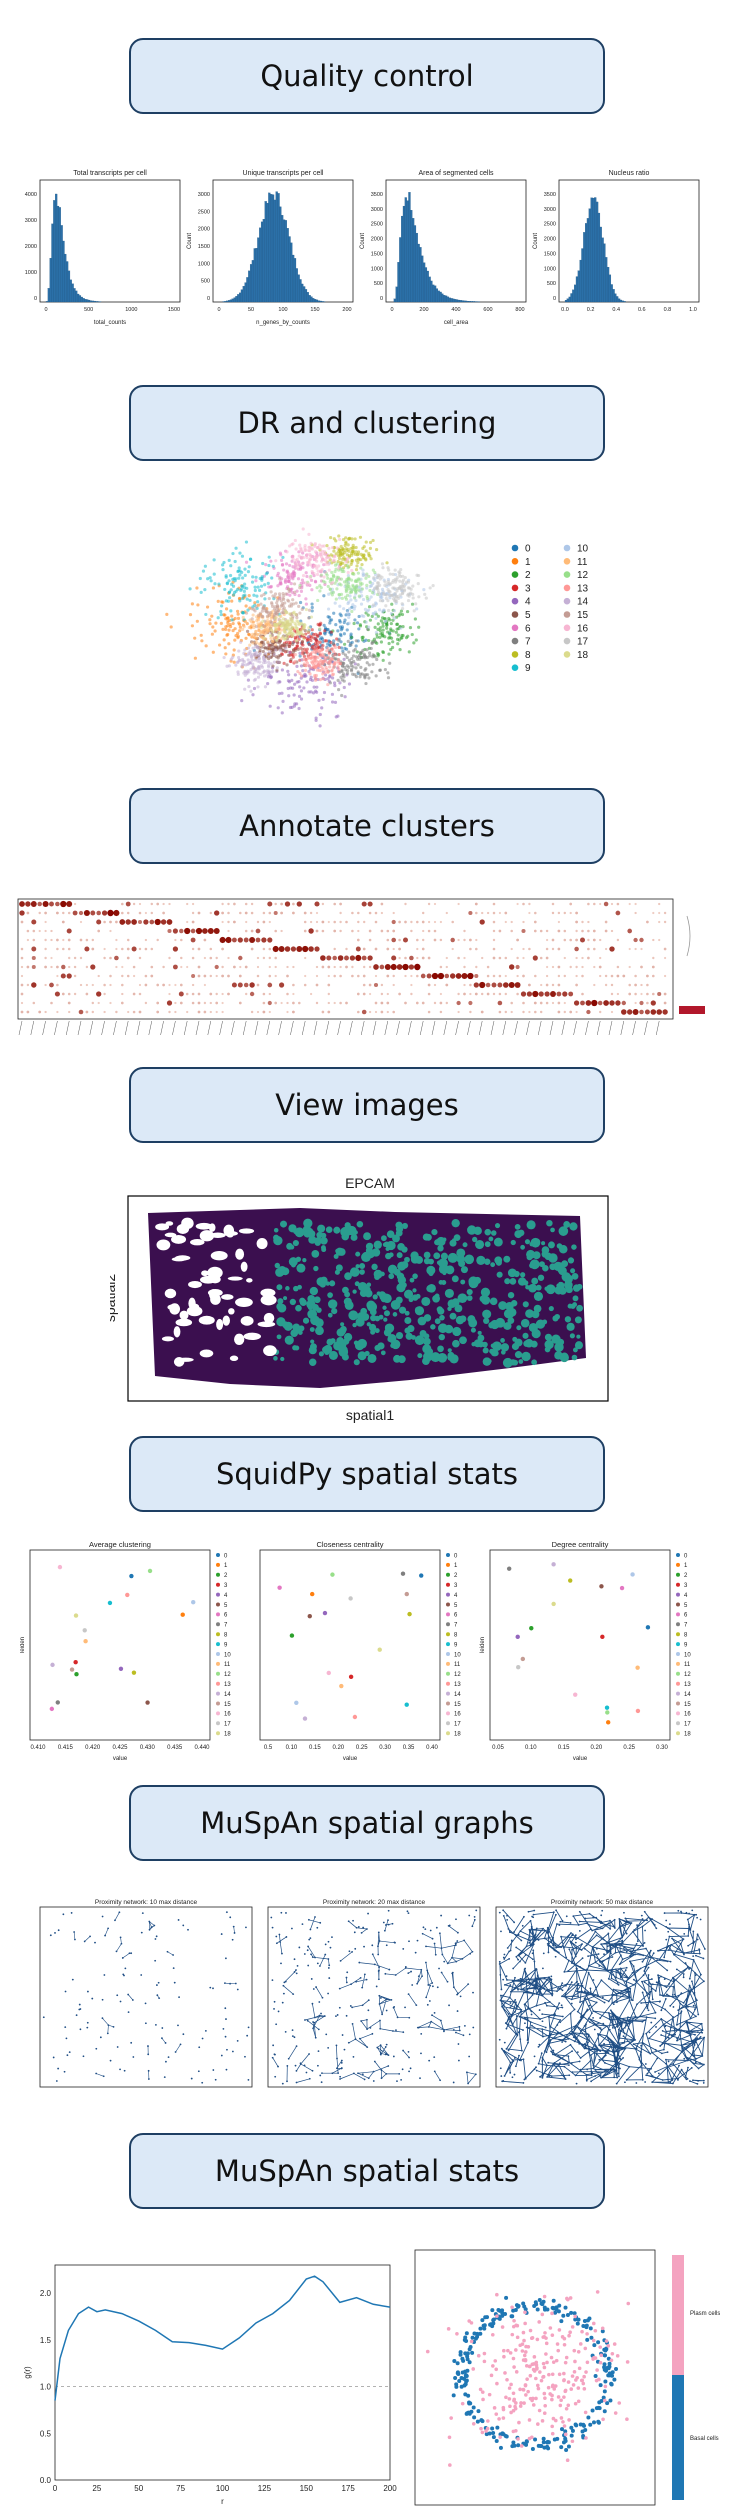  What do you see at coordinates (457, 1725) in the screenshot?
I see `squidpy-legend-label: 17` at bounding box center [457, 1725].